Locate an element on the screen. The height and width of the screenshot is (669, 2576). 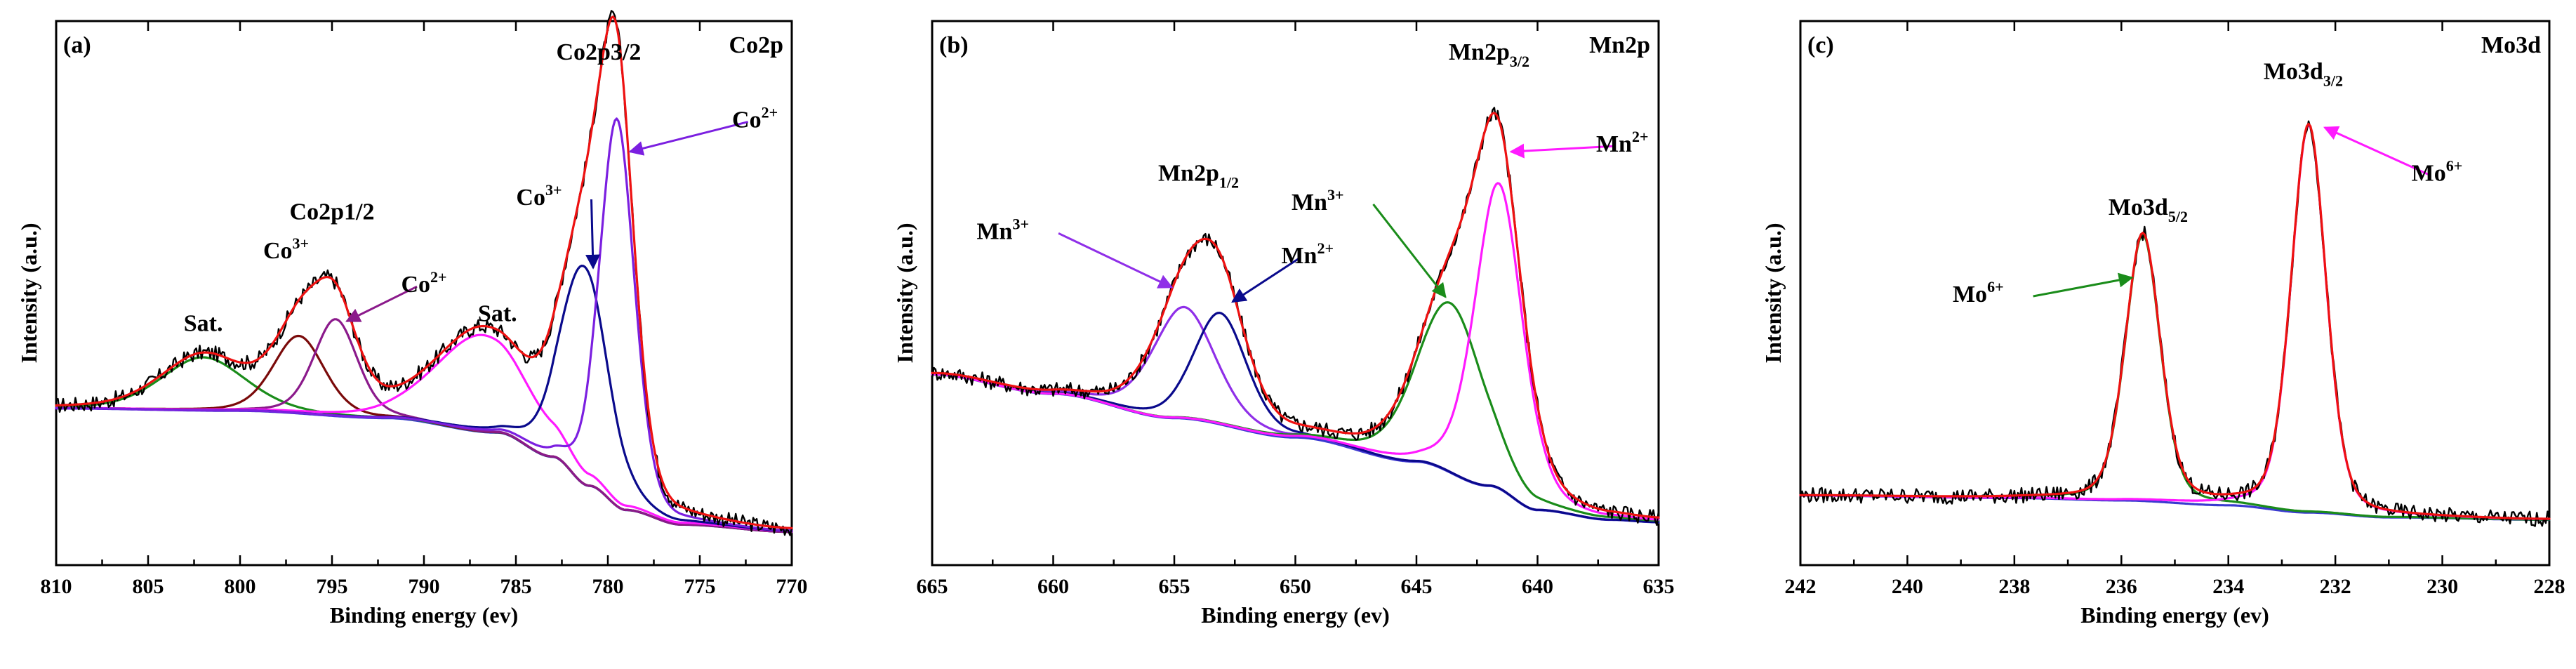
panel-label: (b) is located at coordinates (954, 45).